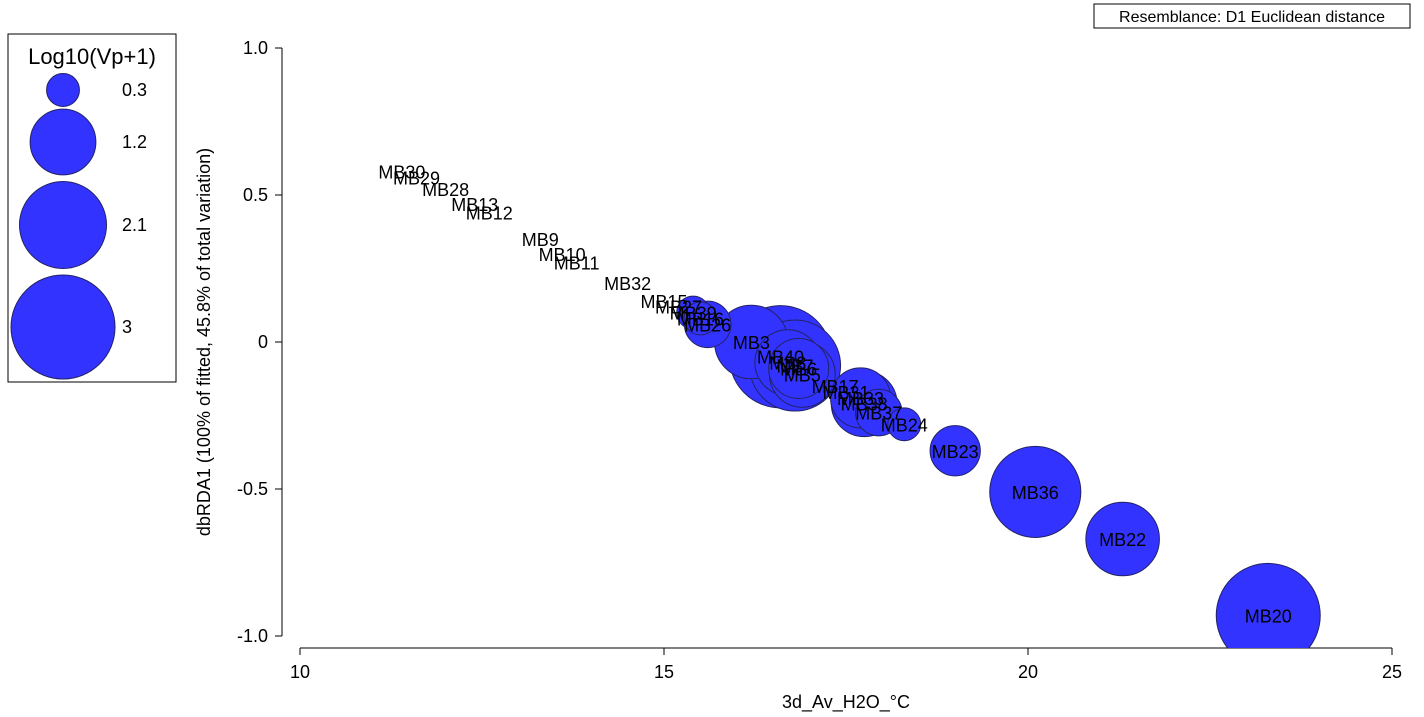 The width and height of the screenshot is (1424, 717). I want to click on legend: Log10(Vp+1) 0.3 1.2 2.1 3, so click(92, 208).